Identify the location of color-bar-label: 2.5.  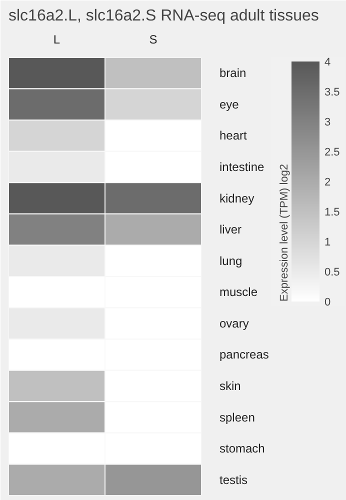
(332, 152).